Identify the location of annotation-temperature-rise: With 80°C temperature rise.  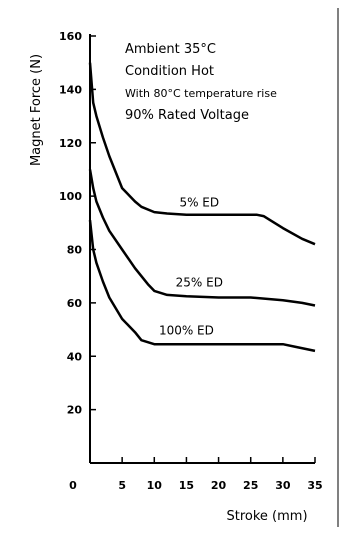
(201, 93).